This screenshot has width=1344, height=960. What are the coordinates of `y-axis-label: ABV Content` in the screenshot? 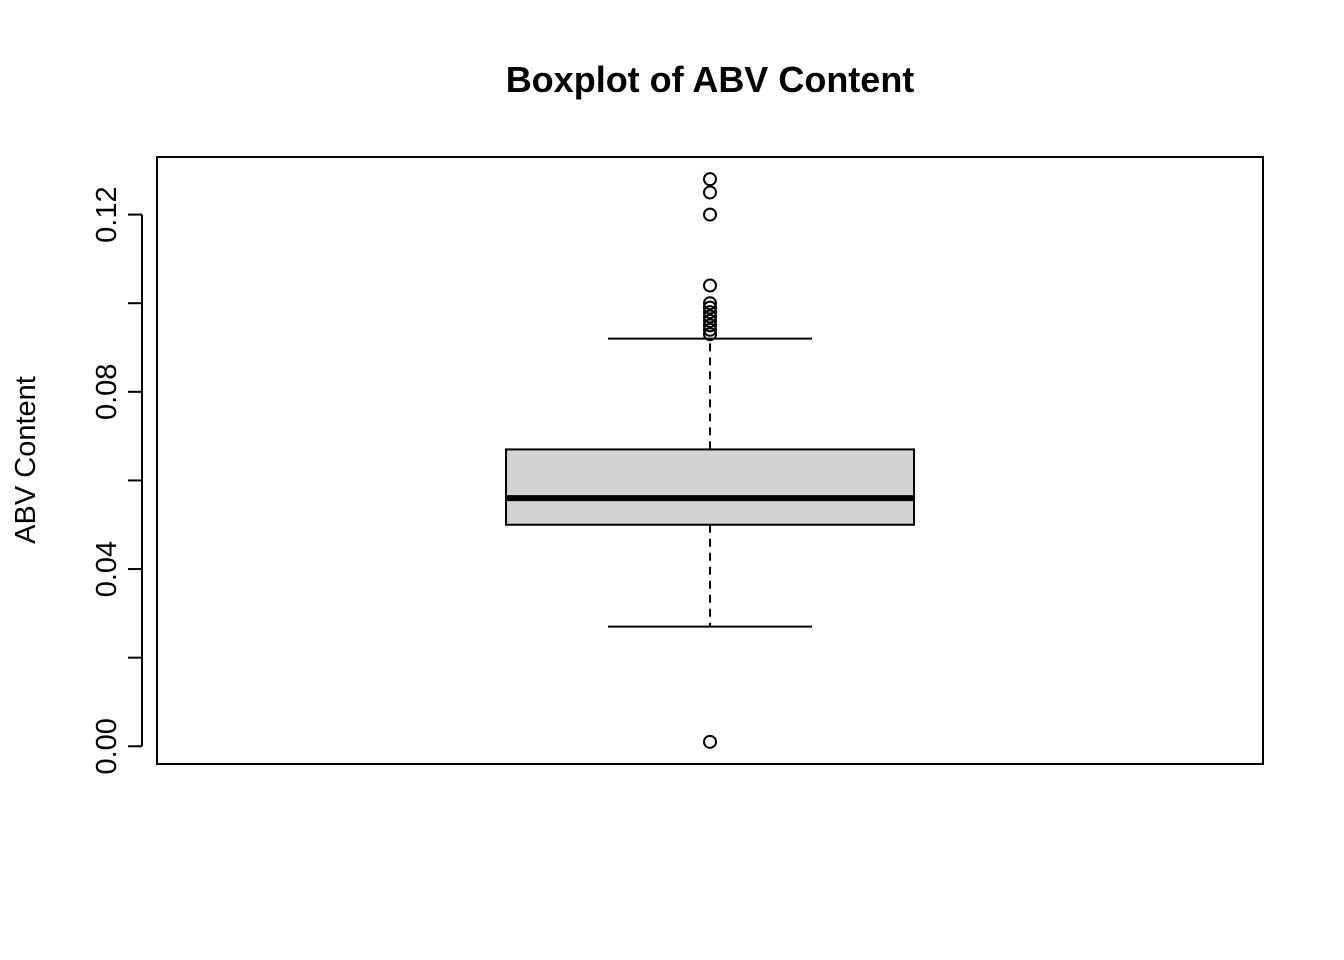 It's located at (26, 460).